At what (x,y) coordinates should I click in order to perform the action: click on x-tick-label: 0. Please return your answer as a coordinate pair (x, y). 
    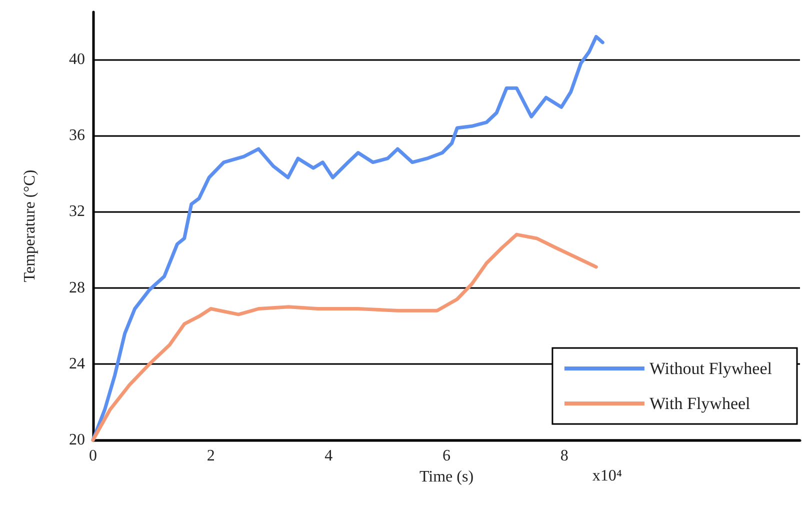
    Looking at the image, I should click on (93, 456).